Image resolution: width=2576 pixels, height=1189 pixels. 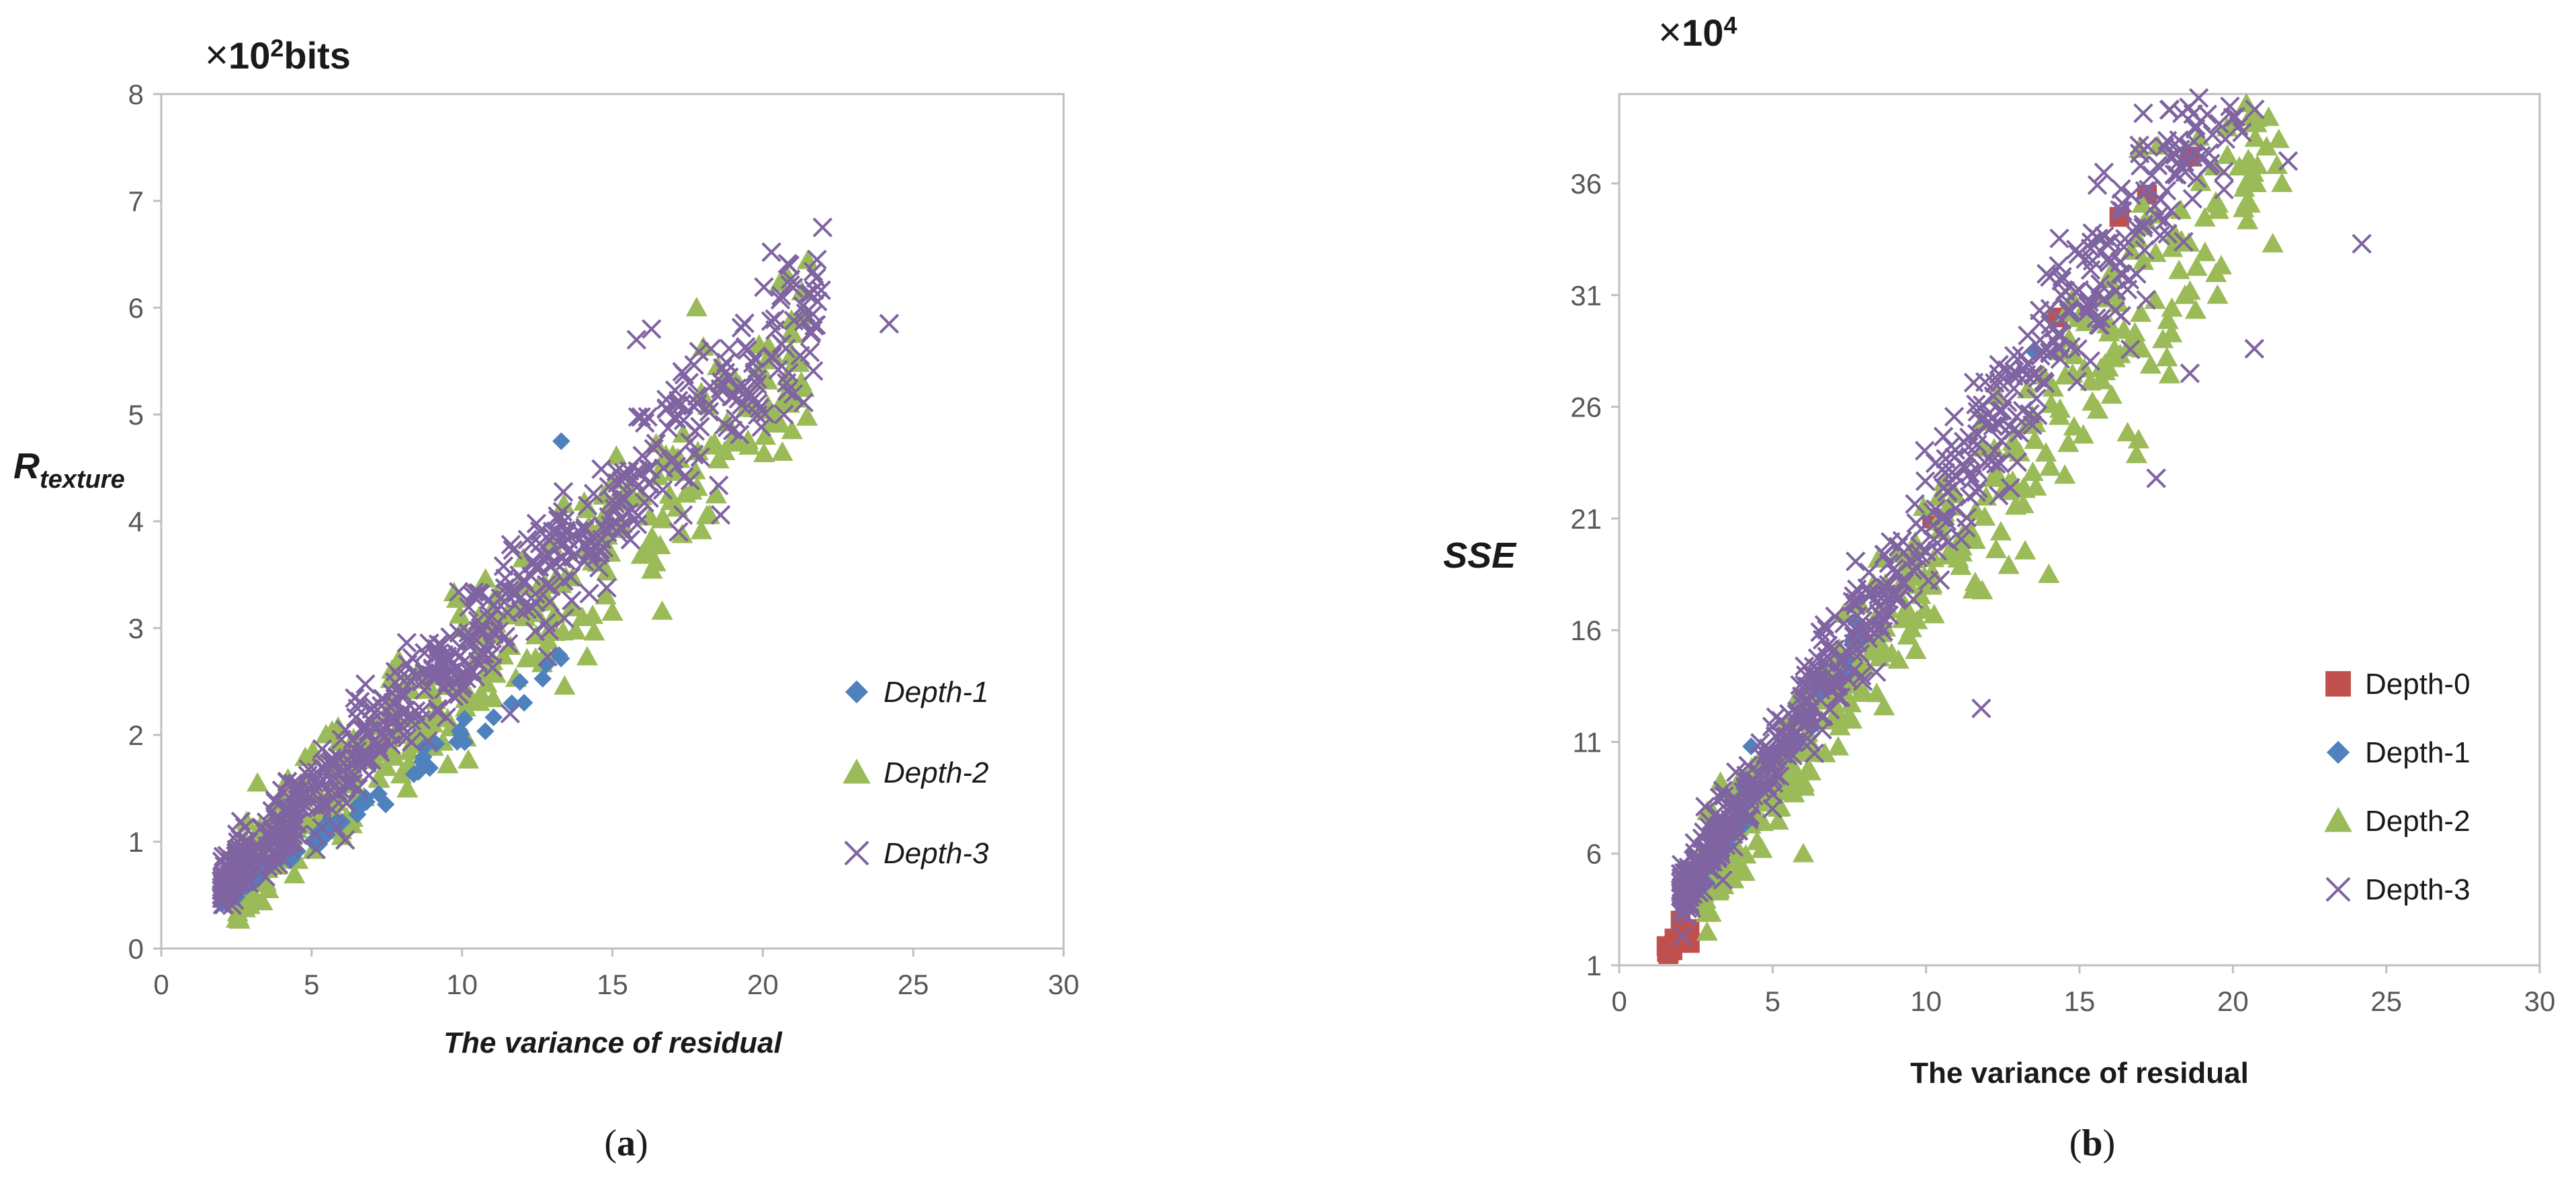 I want to click on x-tick-label: 20, so click(x=763, y=984).